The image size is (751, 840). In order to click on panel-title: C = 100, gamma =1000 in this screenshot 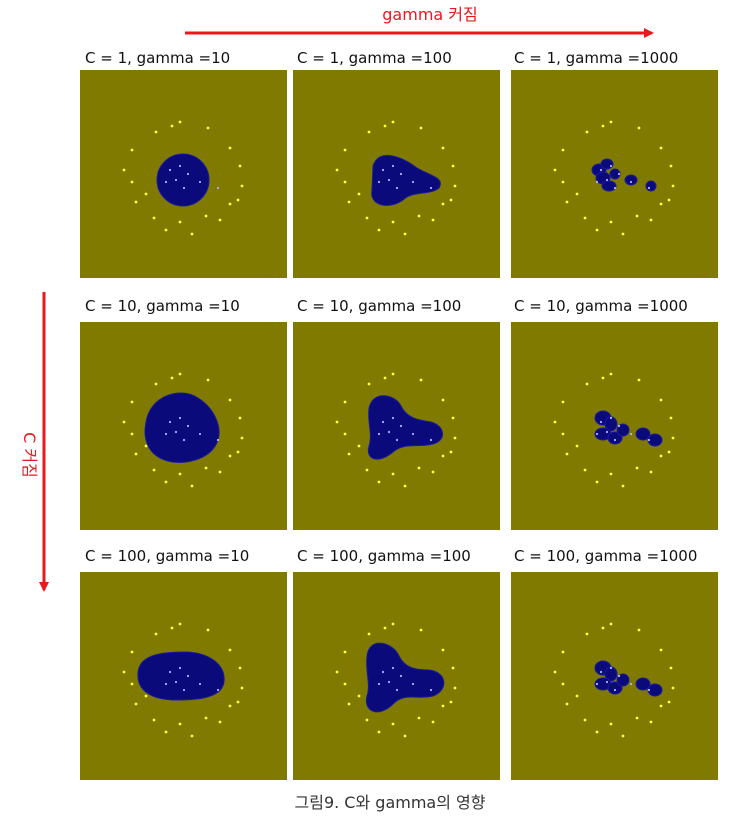, I will do `click(605, 556)`.